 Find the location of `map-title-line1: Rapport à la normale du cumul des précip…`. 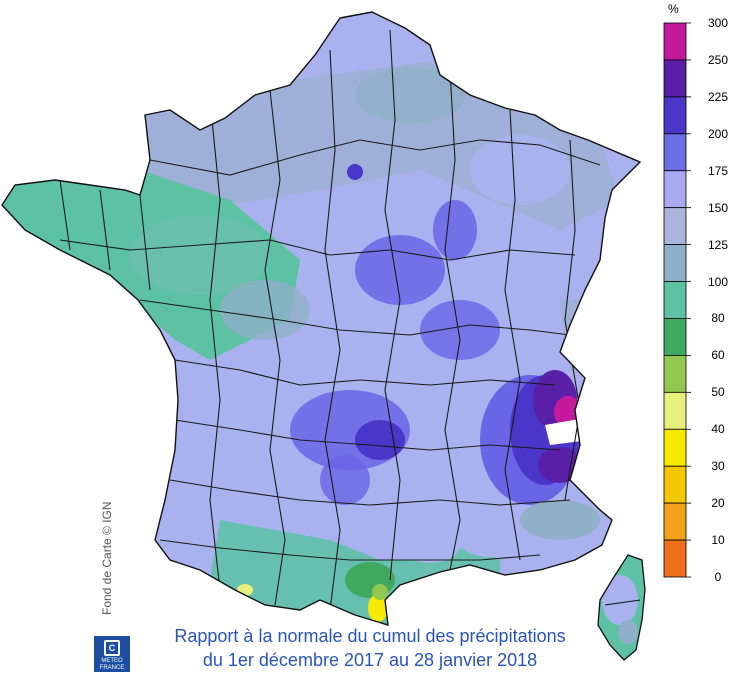

map-title-line1: Rapport à la normale du cumul des précip… is located at coordinates (370, 636).